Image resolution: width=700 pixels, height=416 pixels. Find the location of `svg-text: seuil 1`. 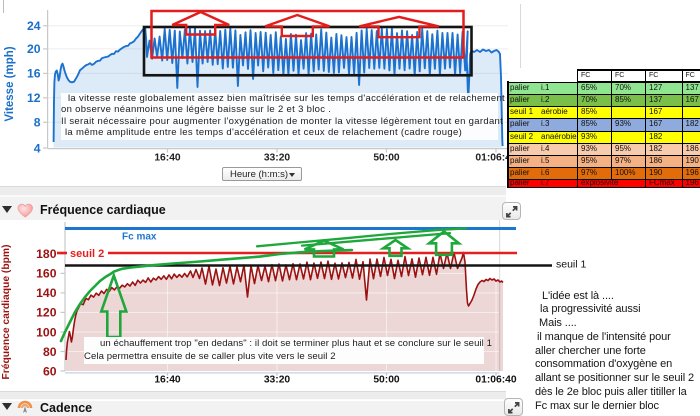

svg-text: seuil 1 is located at coordinates (571, 265).